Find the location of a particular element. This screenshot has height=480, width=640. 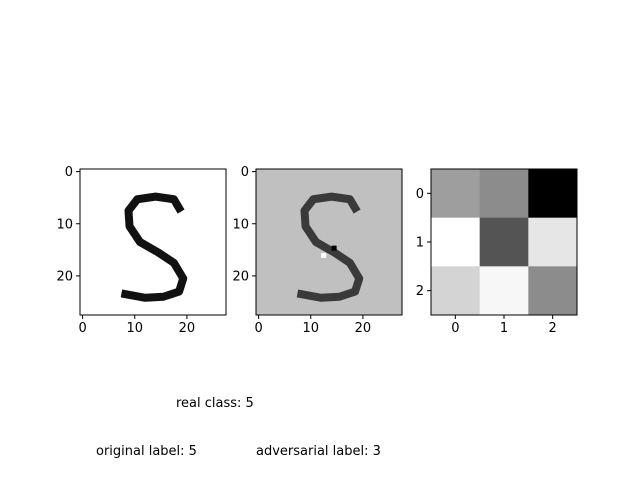

original-label-caption: original label: 5 is located at coordinates (146, 451).